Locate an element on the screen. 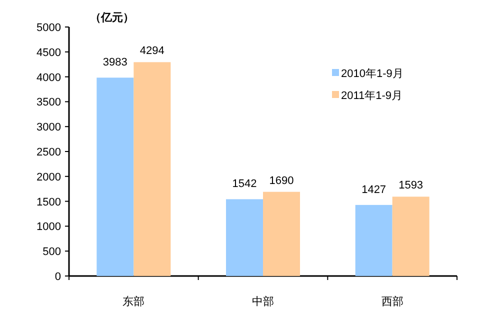 This screenshot has height=320, width=501. y-tick-label: 1500 is located at coordinates (48, 202).